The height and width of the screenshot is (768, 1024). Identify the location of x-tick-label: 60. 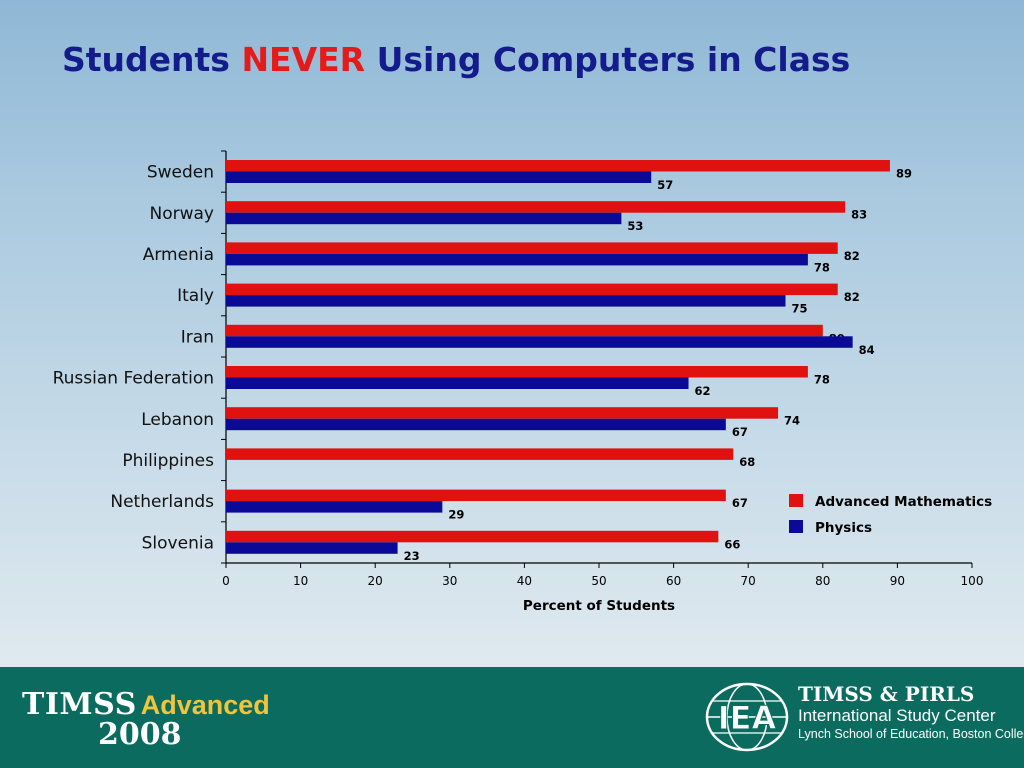
(673, 581).